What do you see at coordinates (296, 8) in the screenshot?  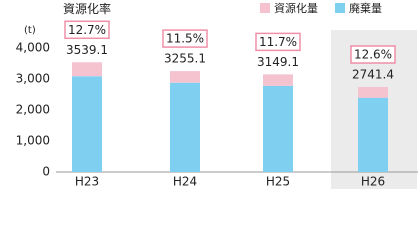 I see `legend-label: 資源化量` at bounding box center [296, 8].